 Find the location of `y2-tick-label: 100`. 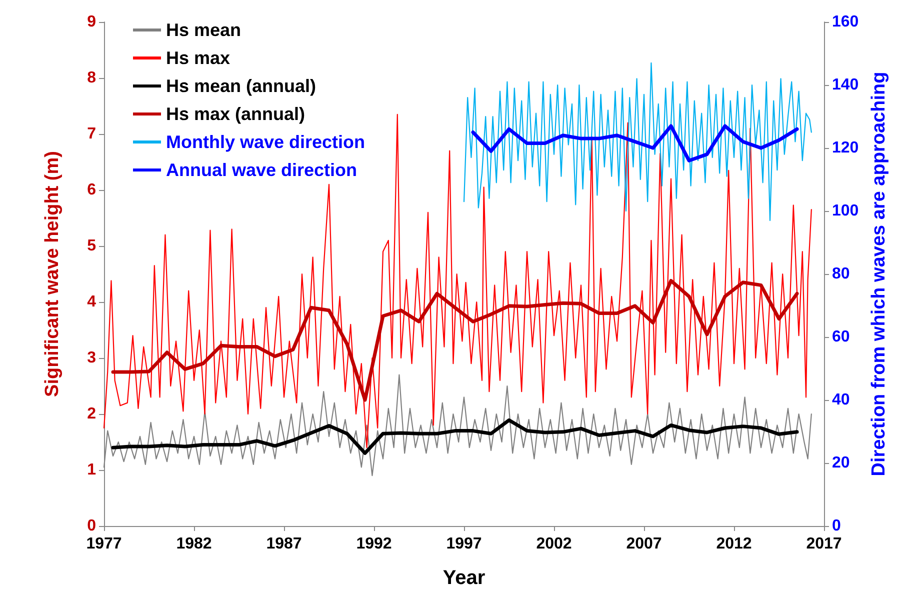

y2-tick-label: 100 is located at coordinates (845, 211).